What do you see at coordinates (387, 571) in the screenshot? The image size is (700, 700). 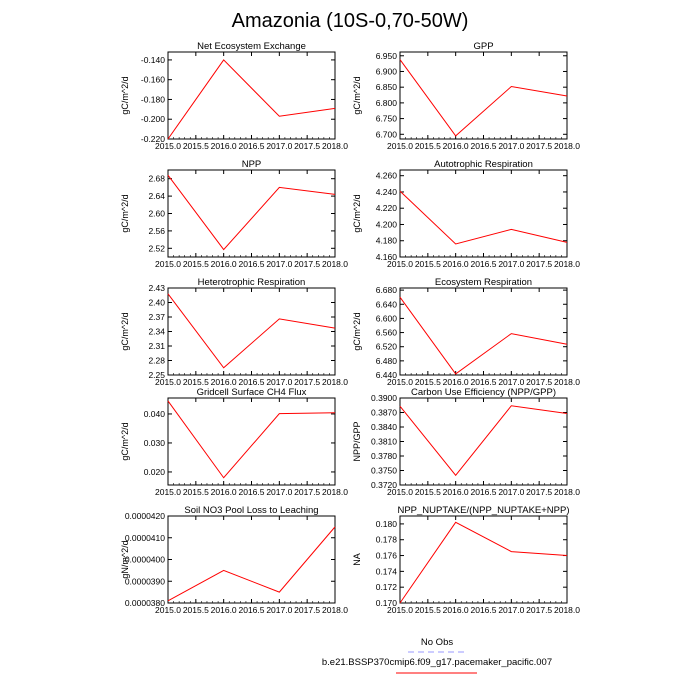 I see `y-tick-label: 0.174` at bounding box center [387, 571].